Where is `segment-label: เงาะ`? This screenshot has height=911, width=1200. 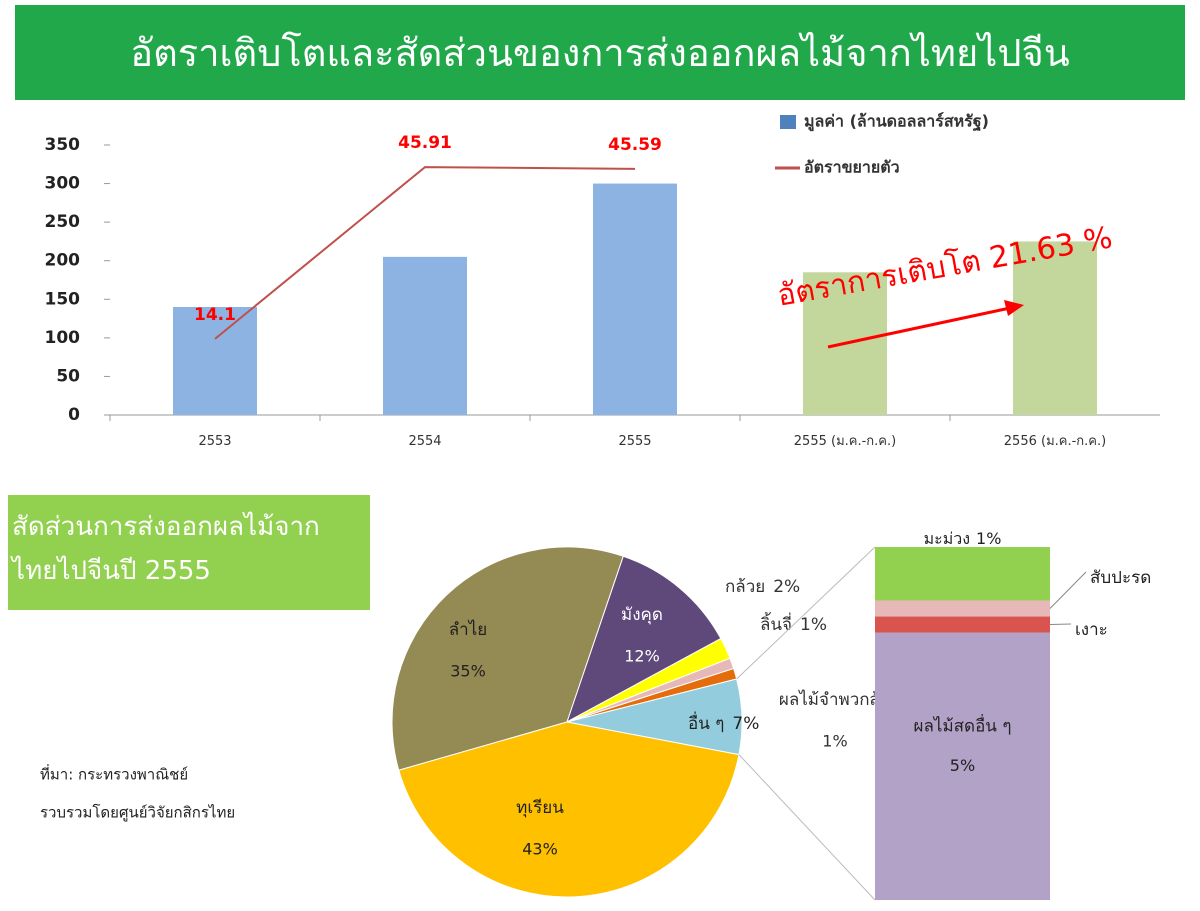
segment-label: เงาะ is located at coordinates (1091, 630).